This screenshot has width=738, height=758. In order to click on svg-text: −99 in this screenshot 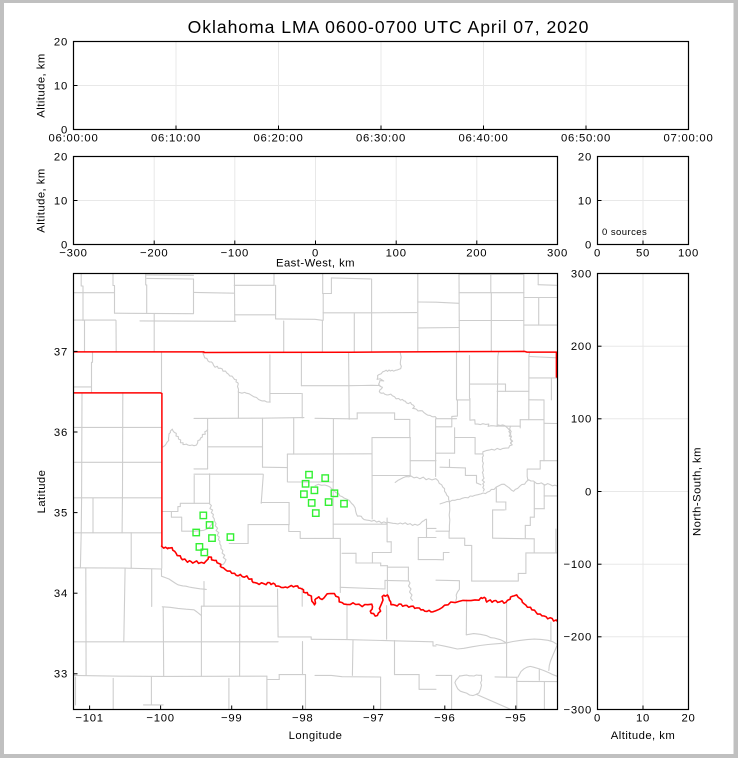, I will do `click(231, 719)`.